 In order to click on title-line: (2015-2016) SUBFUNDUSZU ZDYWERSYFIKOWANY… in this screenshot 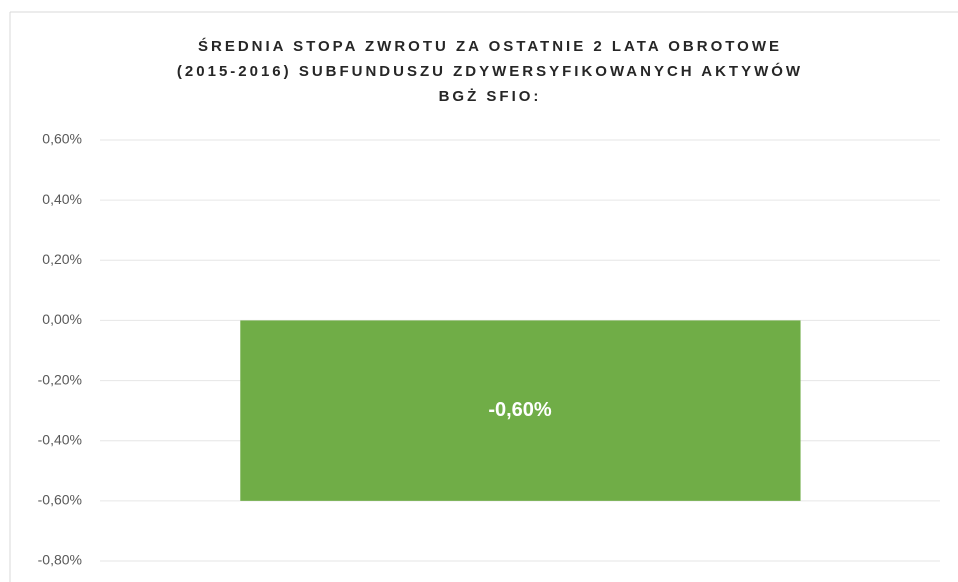, I will do `click(490, 71)`.